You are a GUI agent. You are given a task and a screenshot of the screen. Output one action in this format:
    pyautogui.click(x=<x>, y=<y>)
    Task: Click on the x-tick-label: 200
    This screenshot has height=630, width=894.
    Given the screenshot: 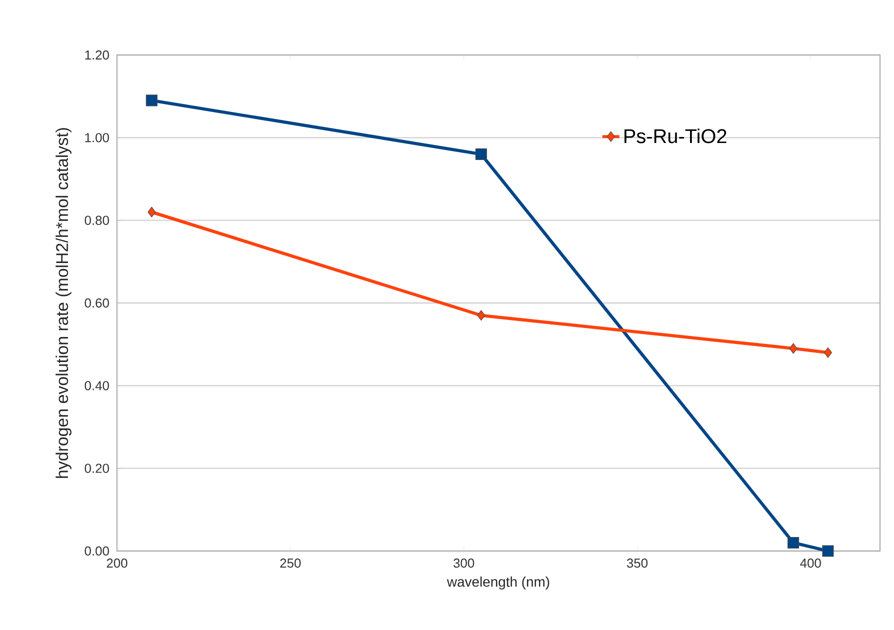 What is the action you would take?
    pyautogui.click(x=117, y=563)
    